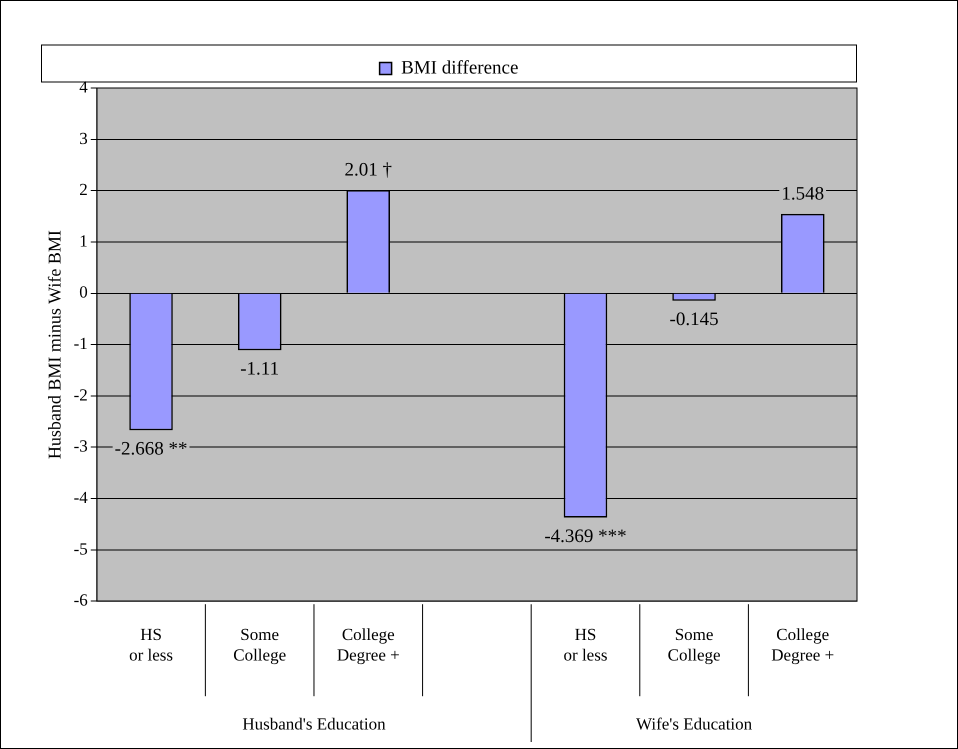 This screenshot has width=958, height=749. Describe the element at coordinates (81, 498) in the screenshot. I see `y-tick-label: -4` at that location.